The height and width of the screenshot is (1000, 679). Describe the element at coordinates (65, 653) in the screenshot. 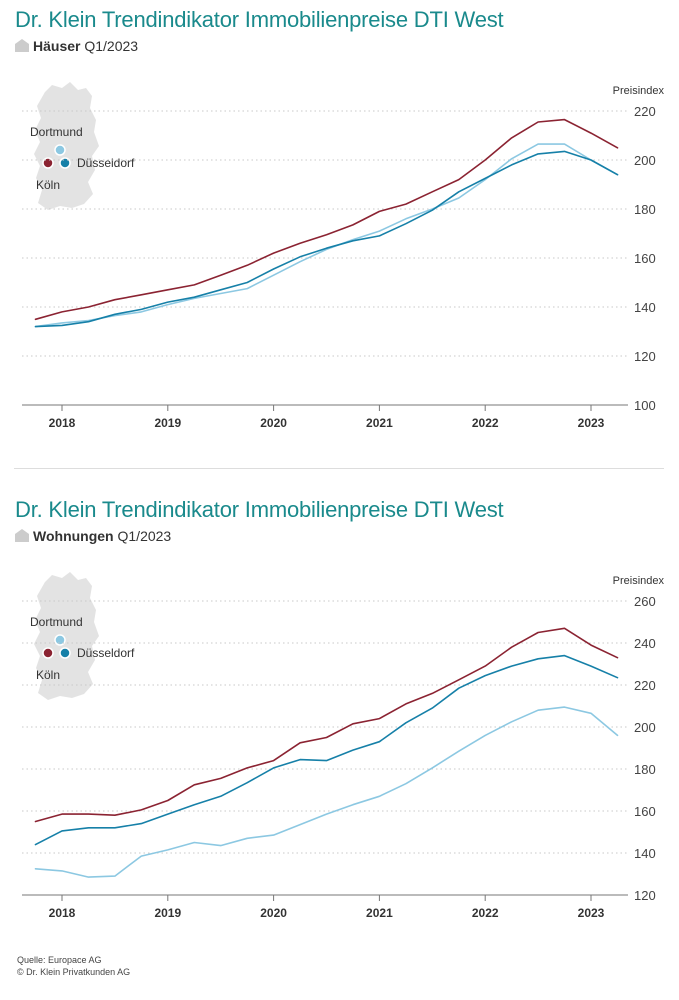

I see `legend-marker-duesseldorf` at that location.